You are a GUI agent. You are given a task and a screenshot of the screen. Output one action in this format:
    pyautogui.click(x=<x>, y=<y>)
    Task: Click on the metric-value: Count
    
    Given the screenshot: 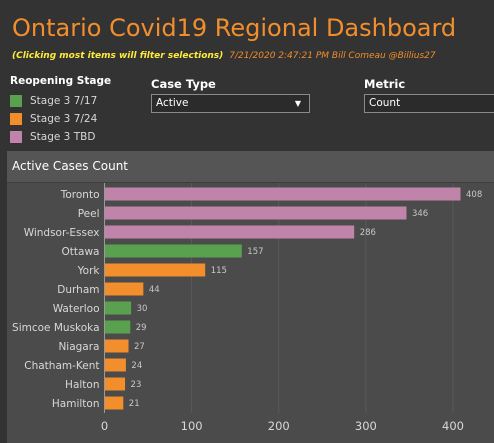 What is the action you would take?
    pyautogui.click(x=385, y=103)
    